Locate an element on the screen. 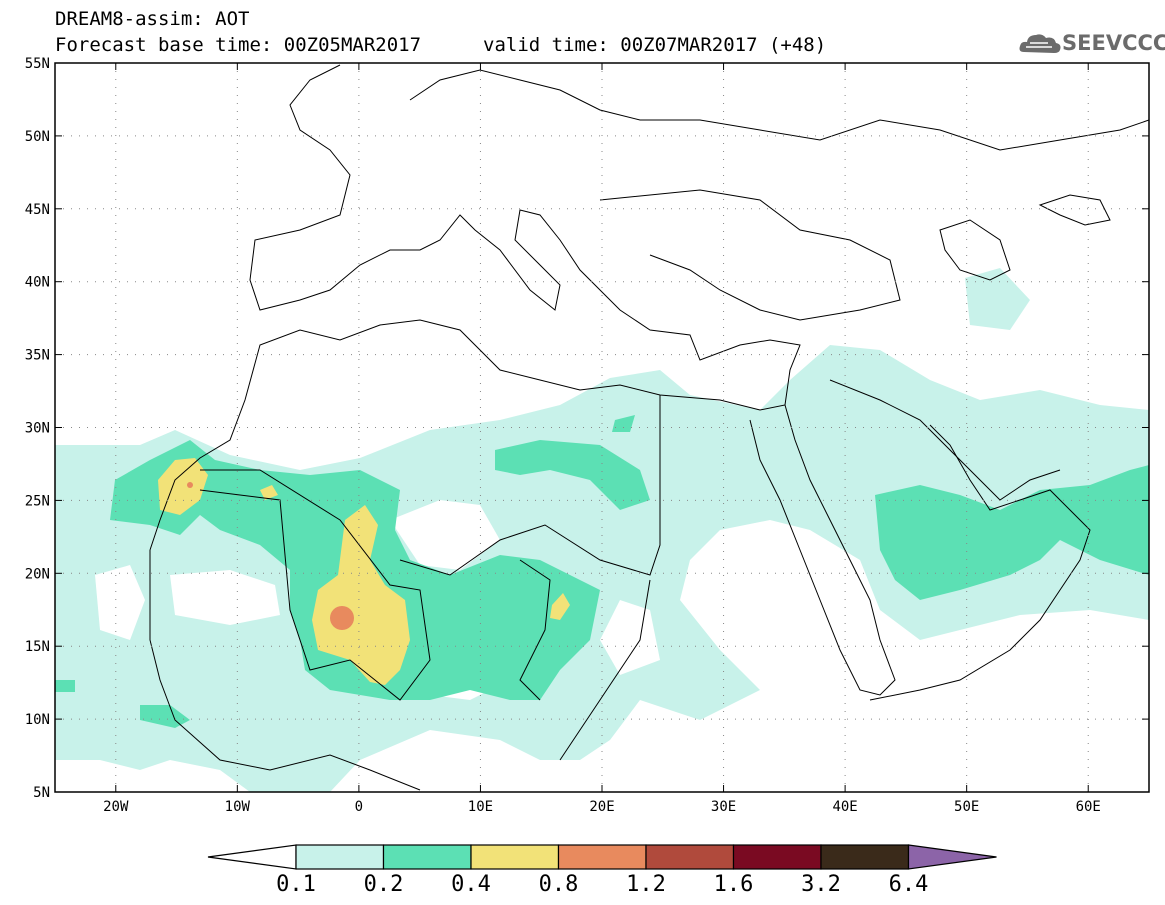 This screenshot has height=905, width=1165. latitude-labels: 55N 50N 45N 40N 35N 30N 25N 20N 15N 10N 5N is located at coordinates (37, 428).